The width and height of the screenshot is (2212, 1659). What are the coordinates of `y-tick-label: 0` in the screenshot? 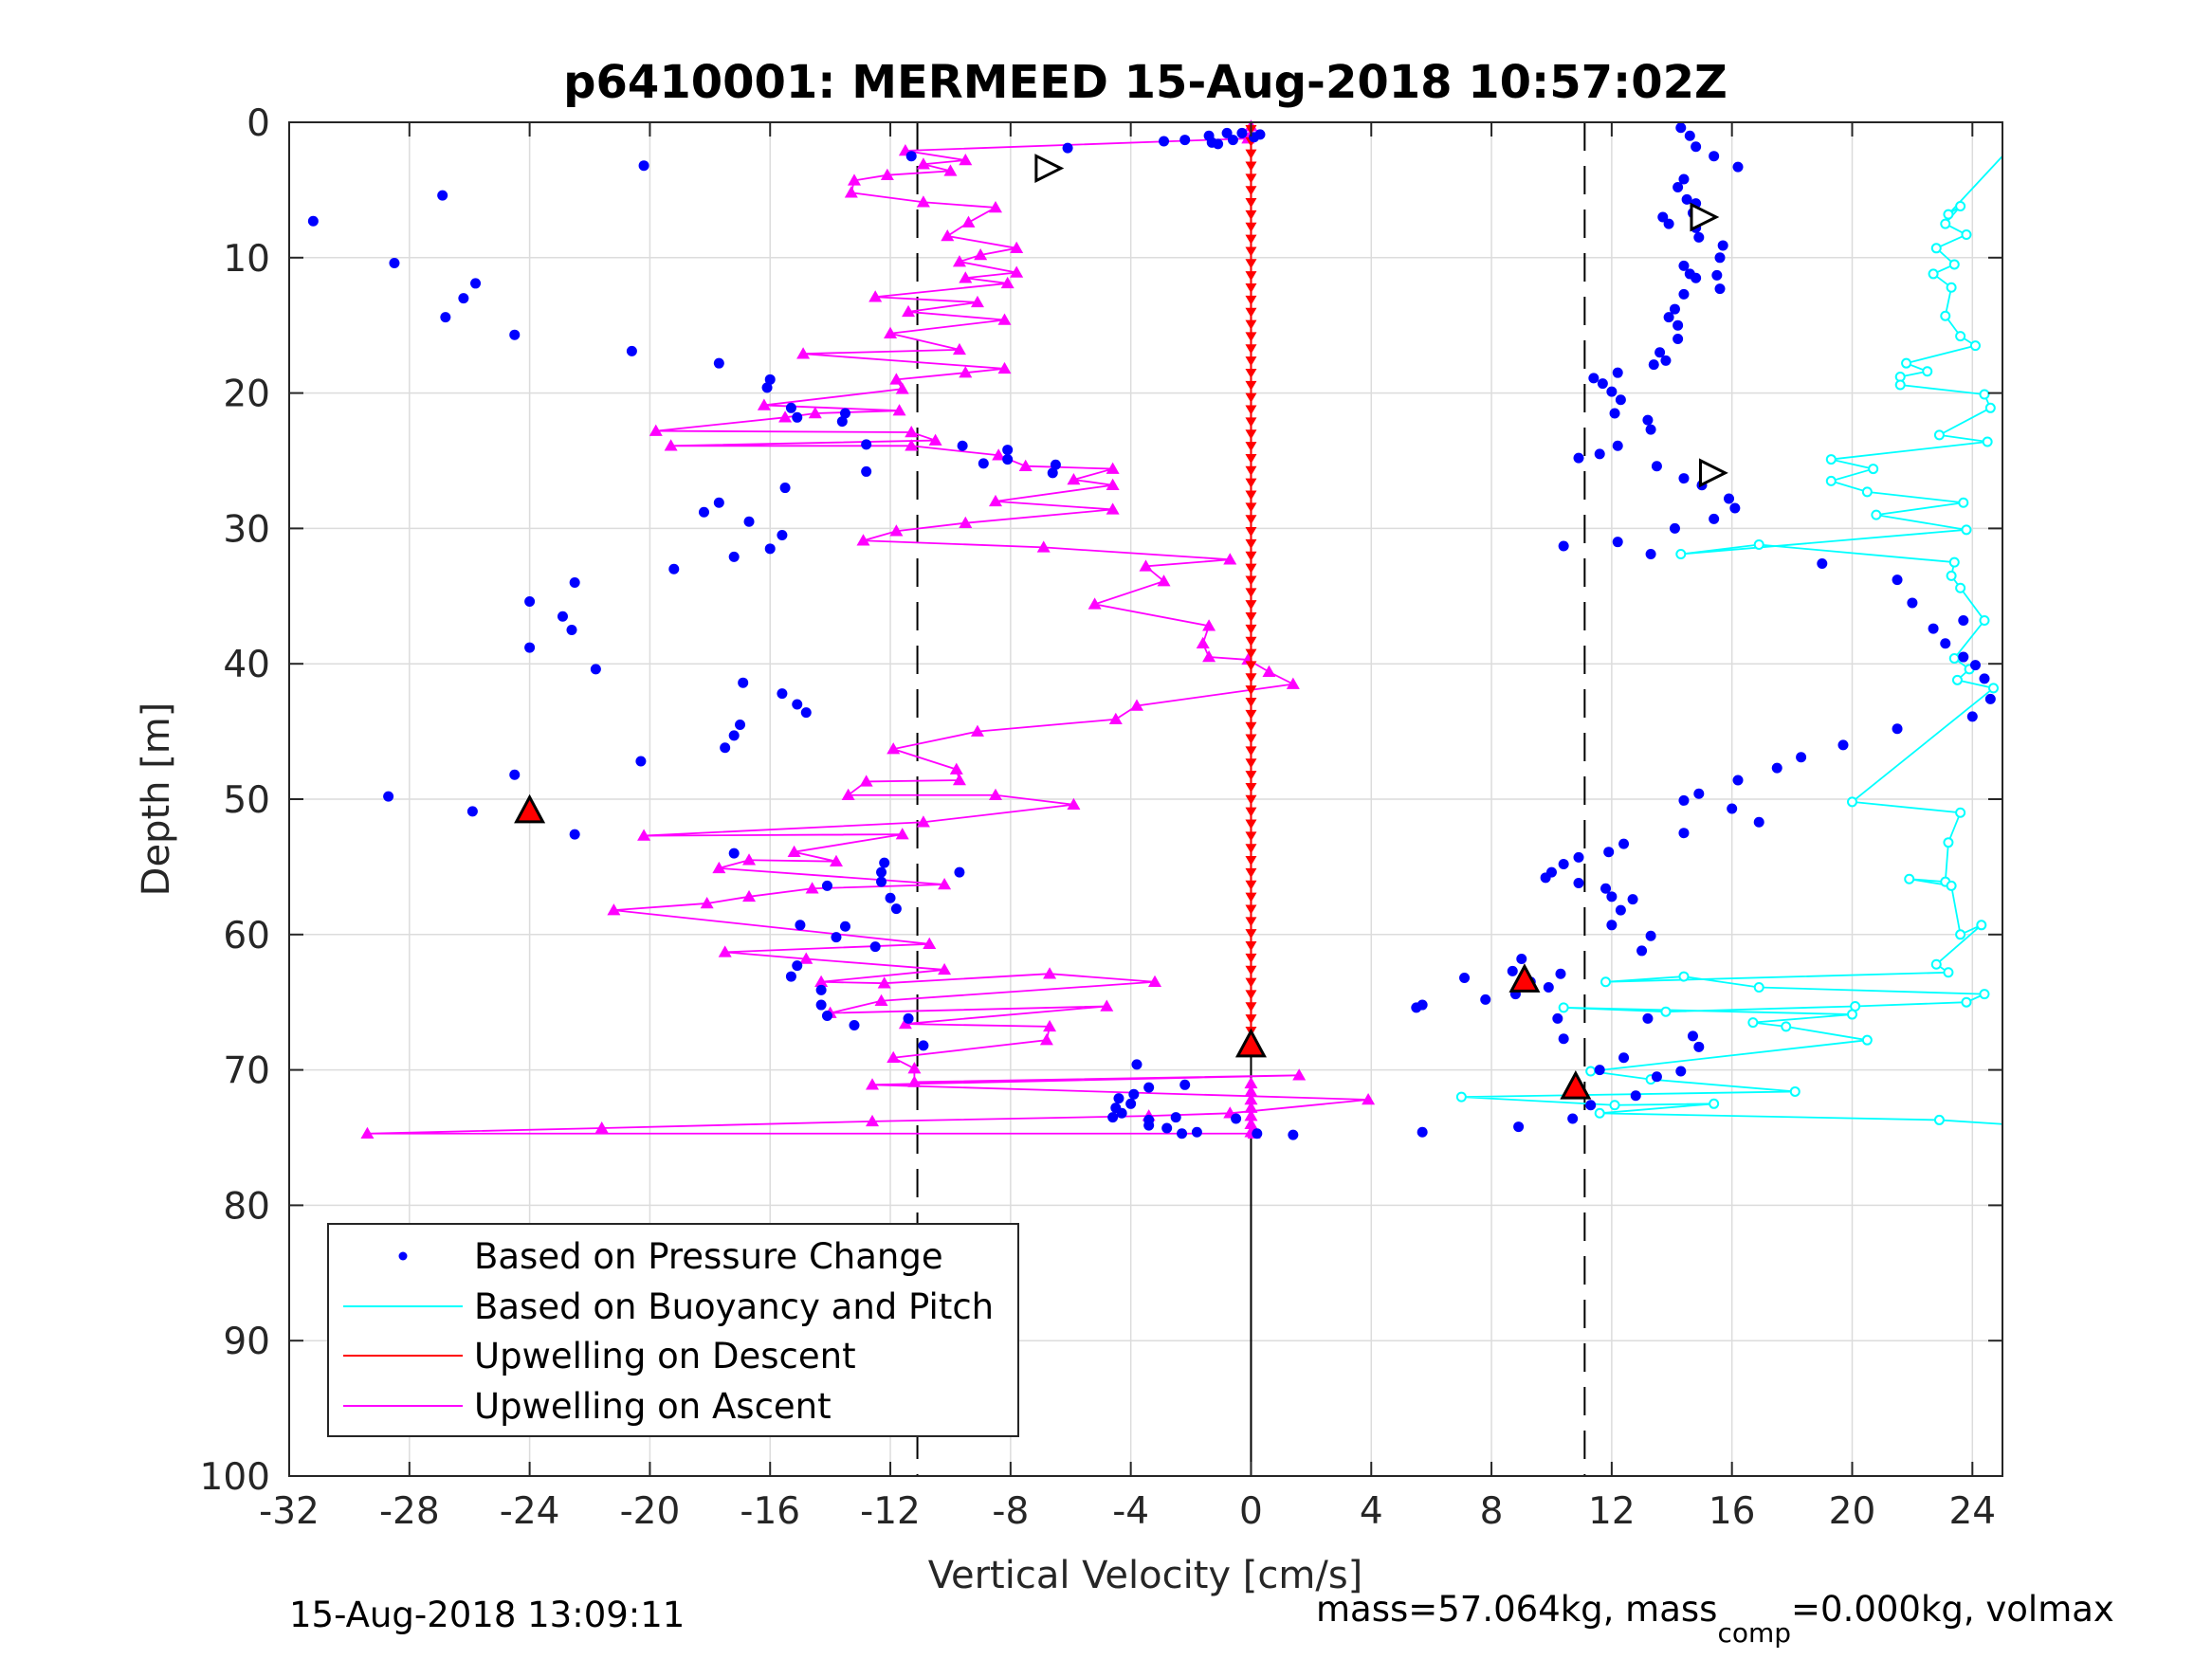 It's located at (258, 123).